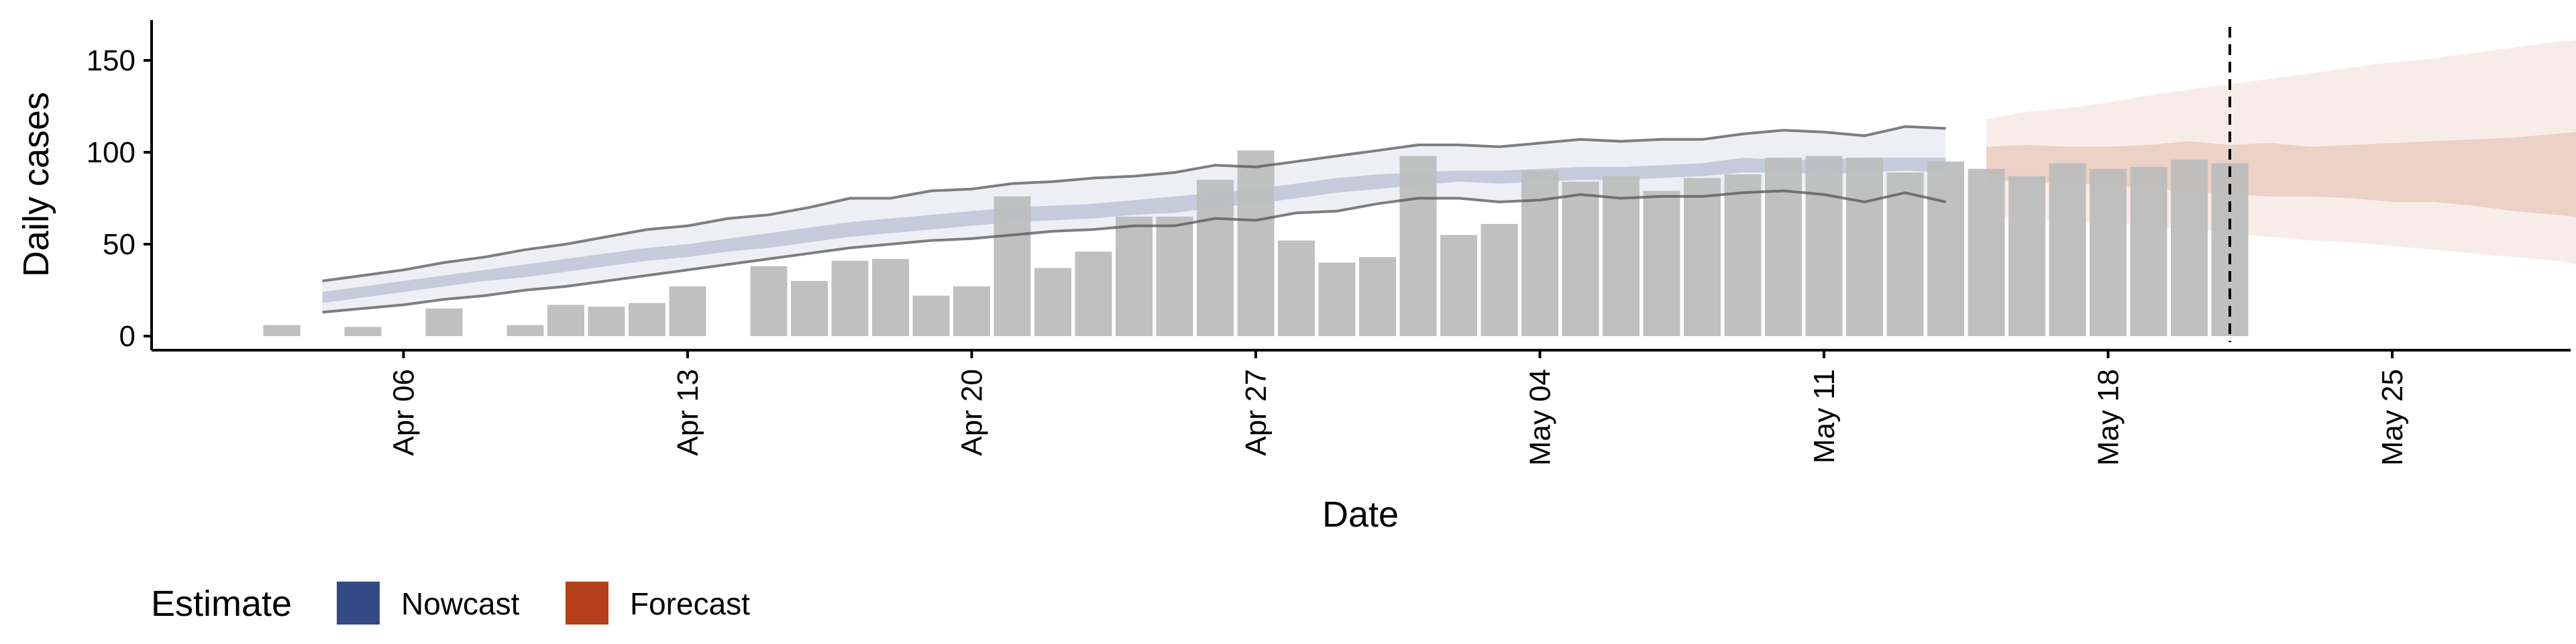 The height and width of the screenshot is (644, 2576). I want to click on y-tick-label: 150, so click(111, 60).